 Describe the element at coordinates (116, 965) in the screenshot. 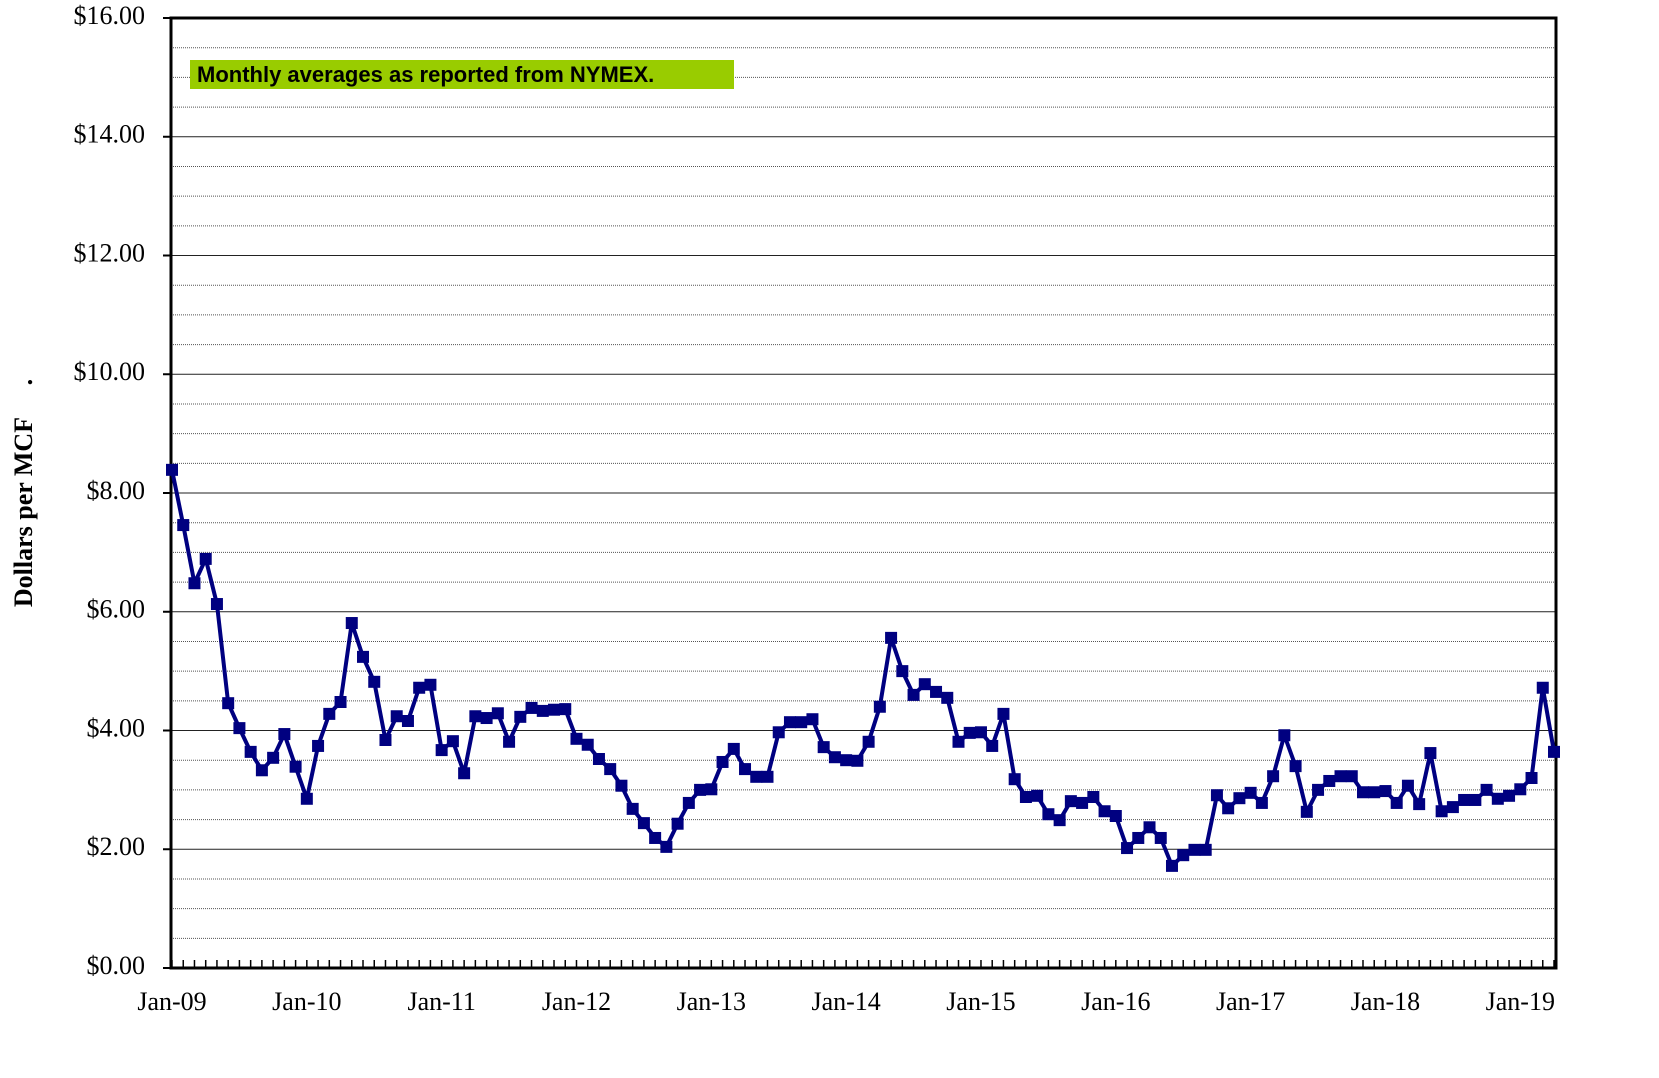

I see `y-tick-label: $0.00` at that location.